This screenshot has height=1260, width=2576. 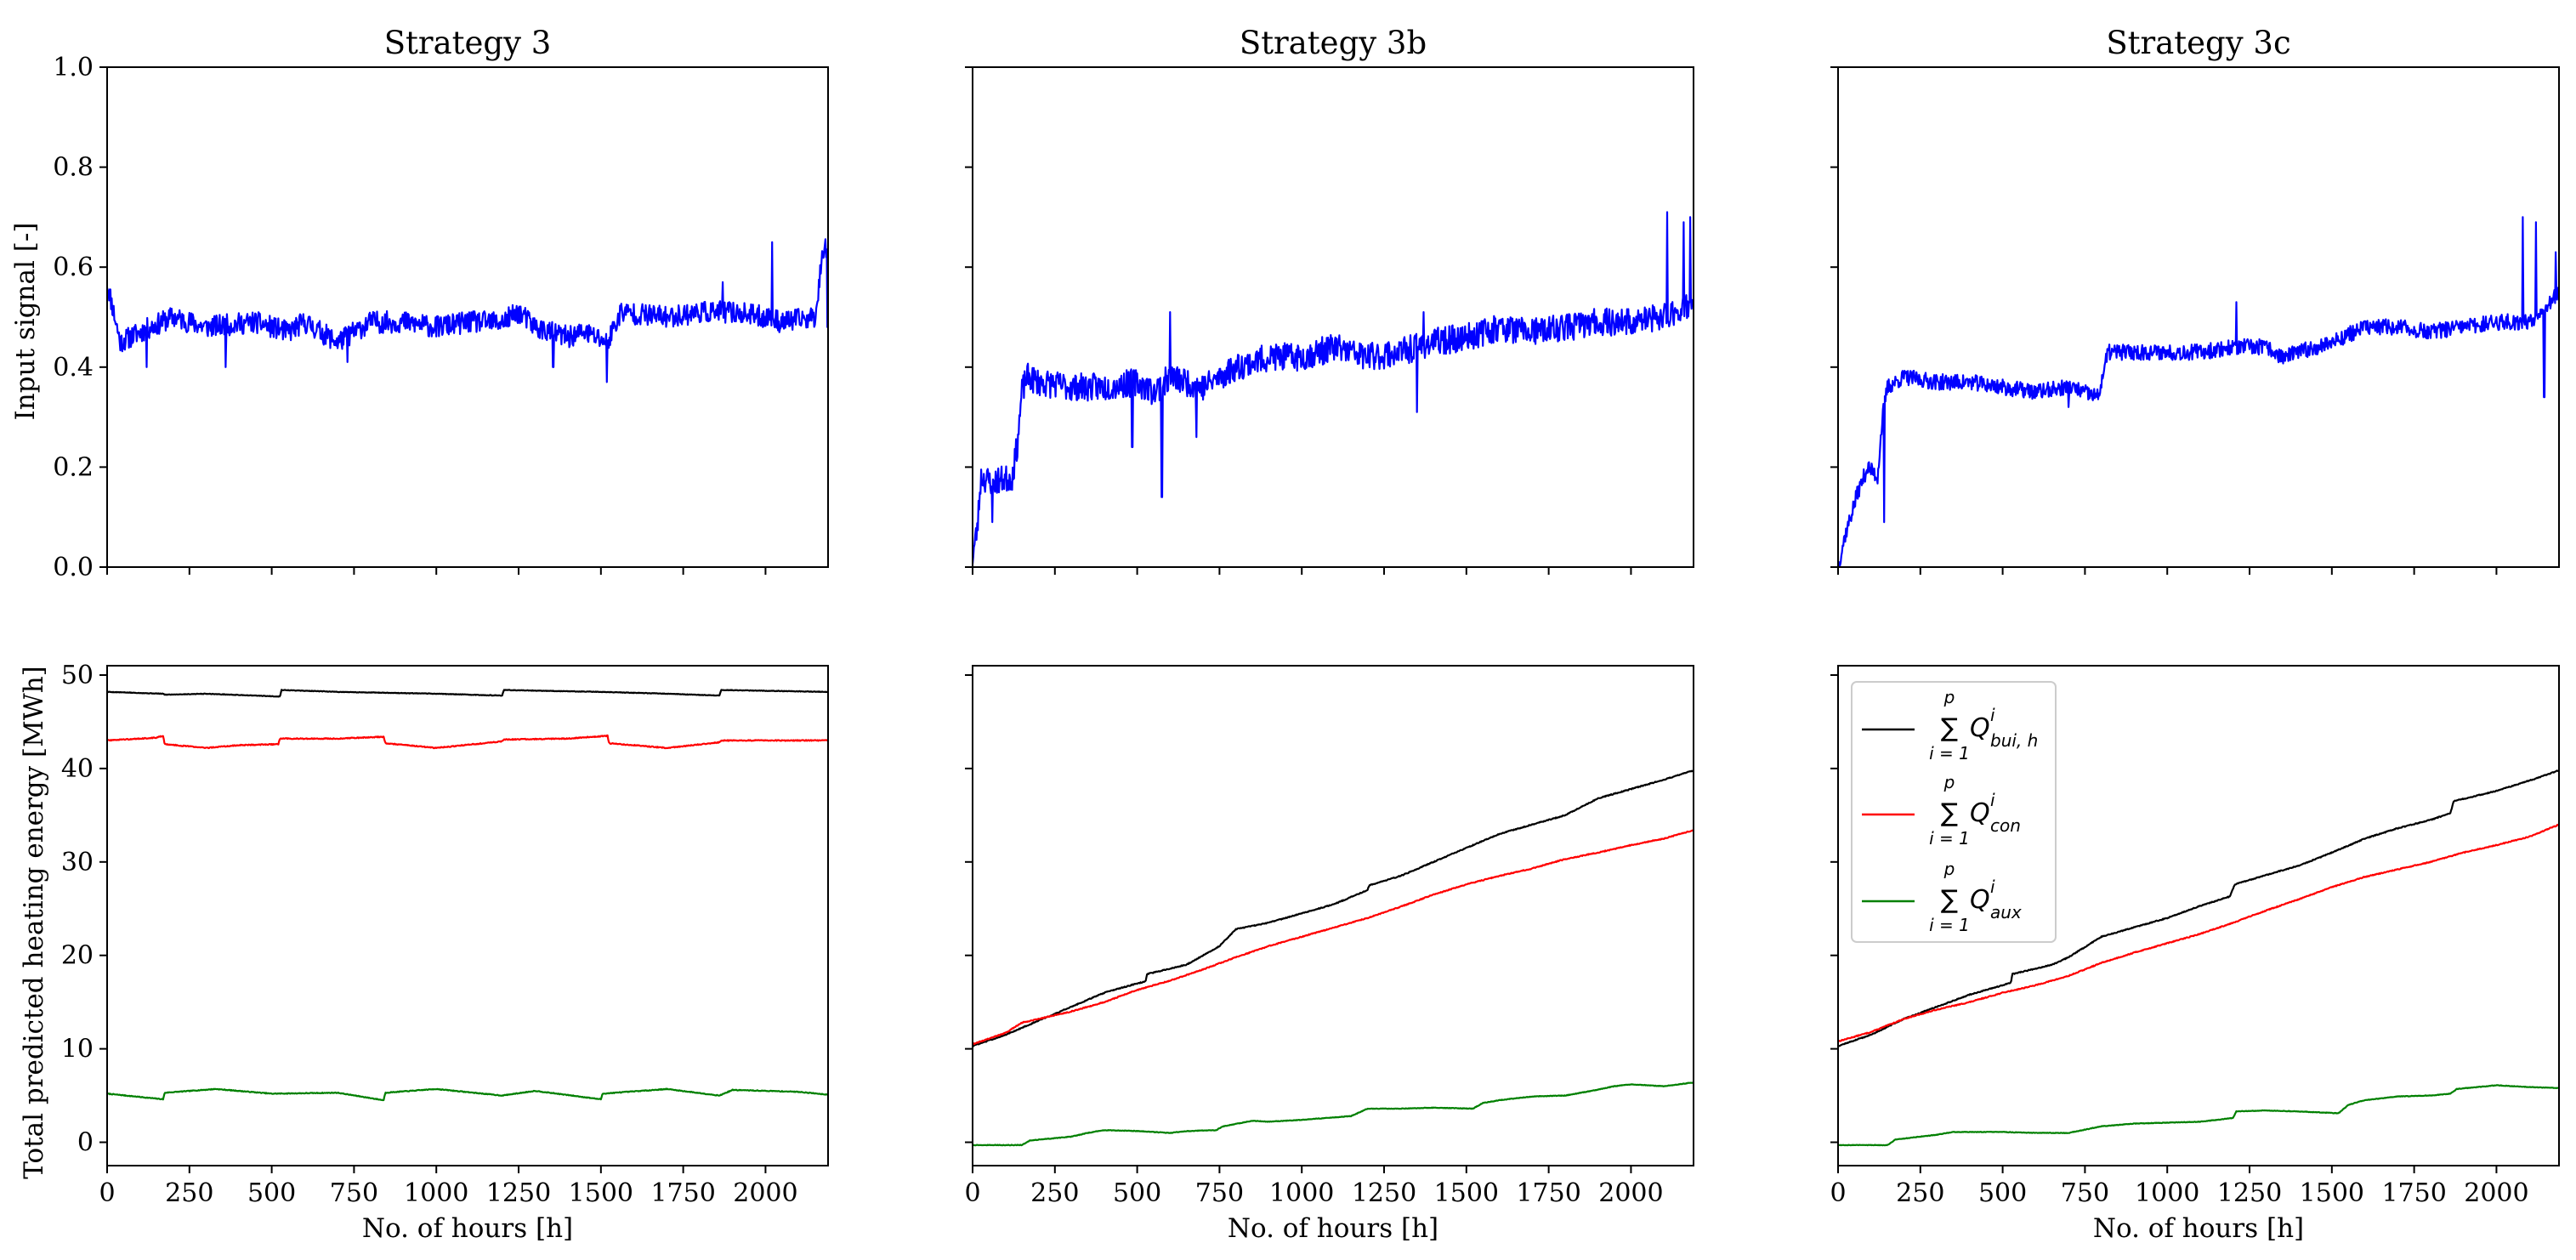 I want to click on legend-q-sub: aux, so click(x=2006, y=912).